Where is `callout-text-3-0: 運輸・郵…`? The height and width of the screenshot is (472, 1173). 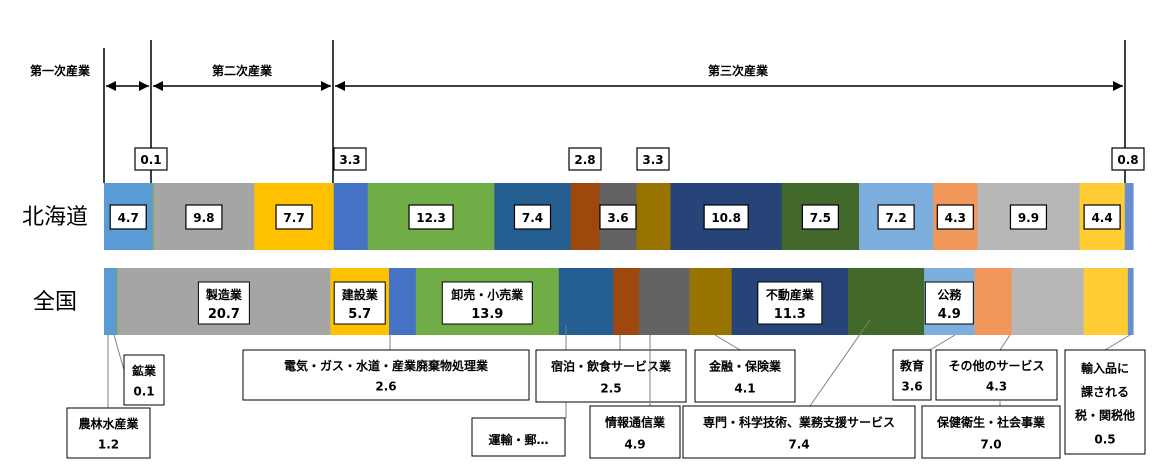
callout-text-3-0: 運輸・郵… is located at coordinates (518, 439).